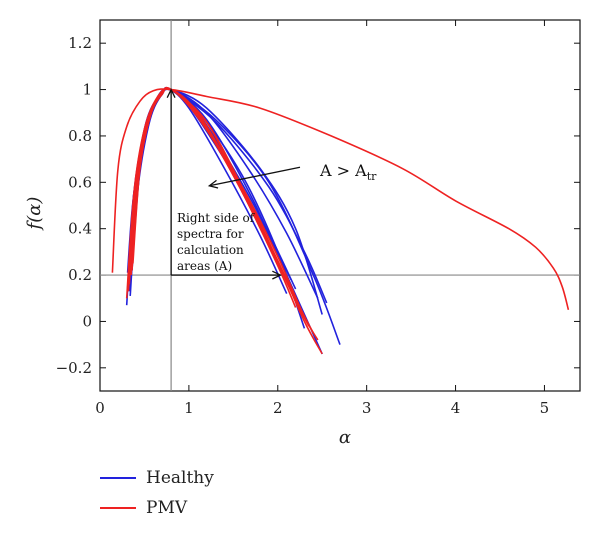 The width and height of the screenshot is (600, 535). I want to click on legend-item-pmv: PMV, so click(157, 508).